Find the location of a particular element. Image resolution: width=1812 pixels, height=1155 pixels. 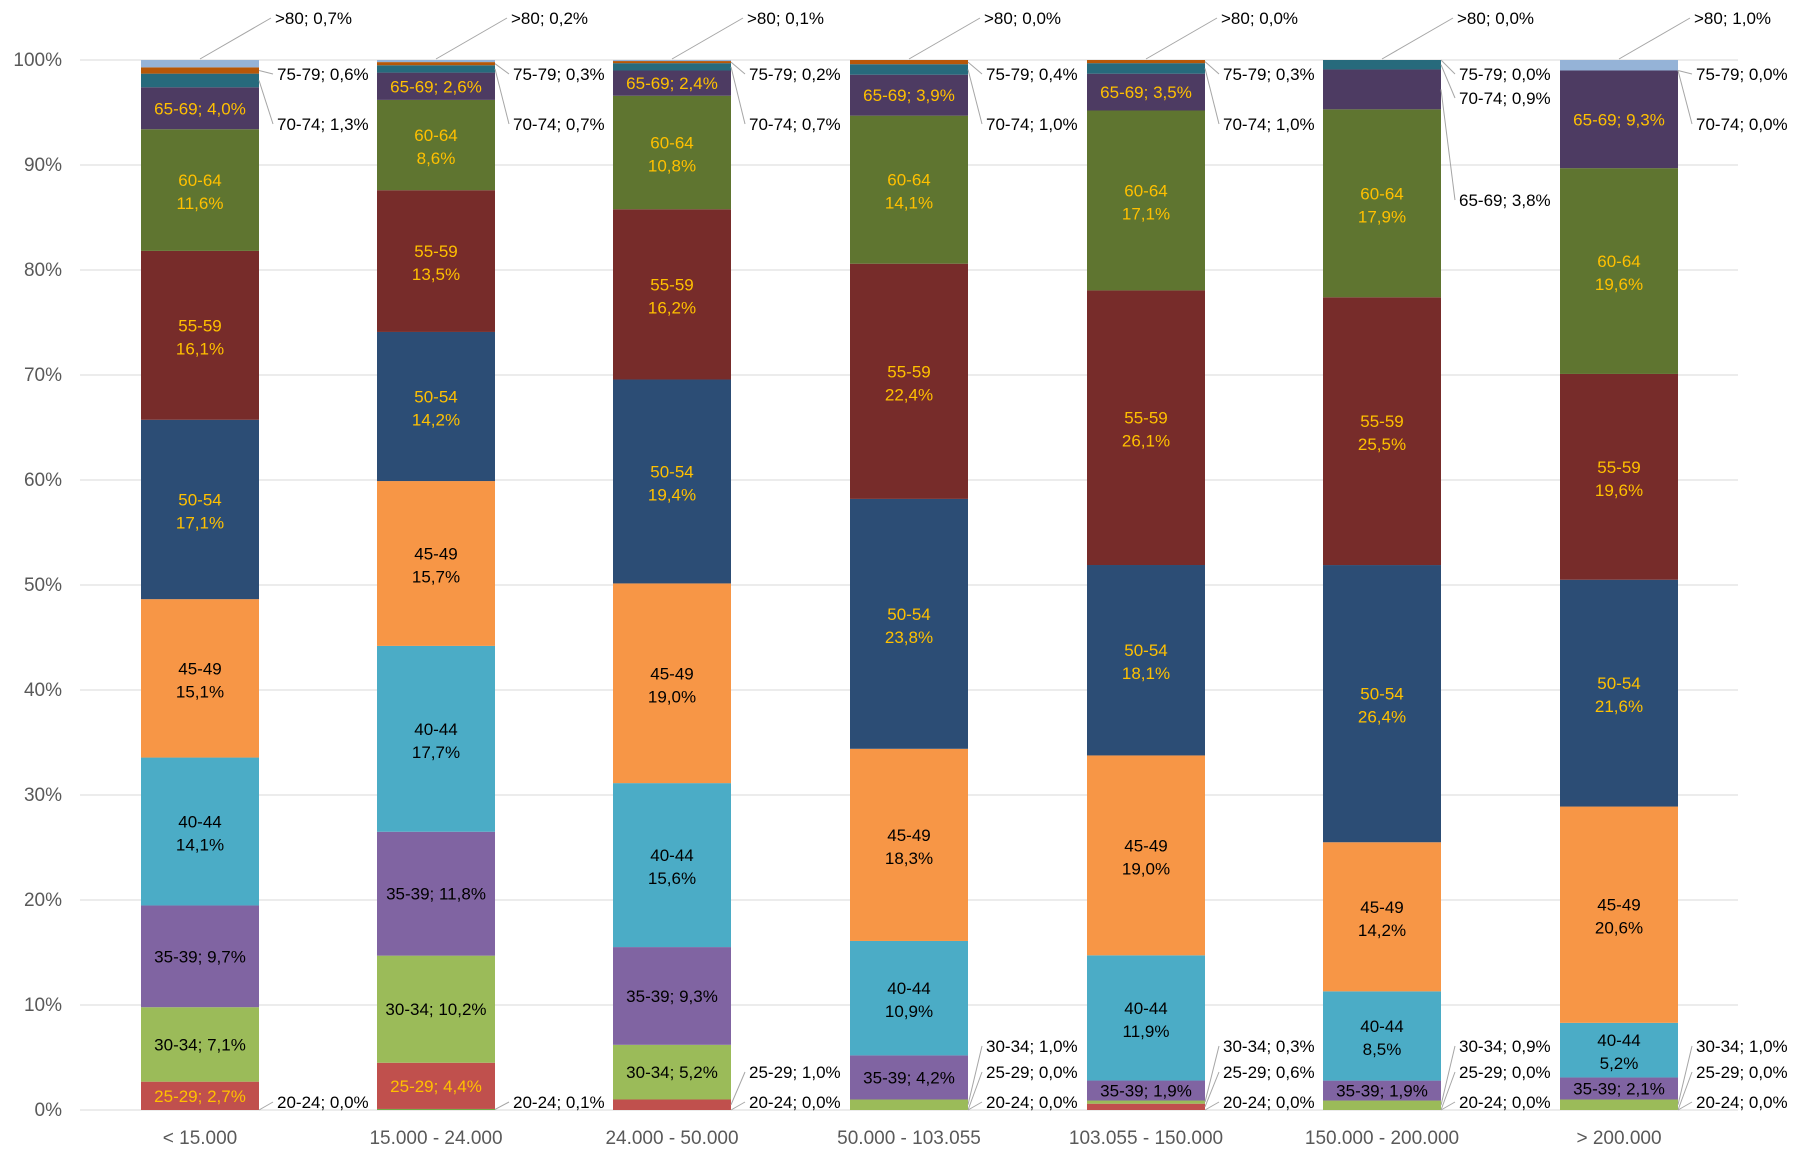

data-label: 70-74; 0,9% is located at coordinates (1505, 98).